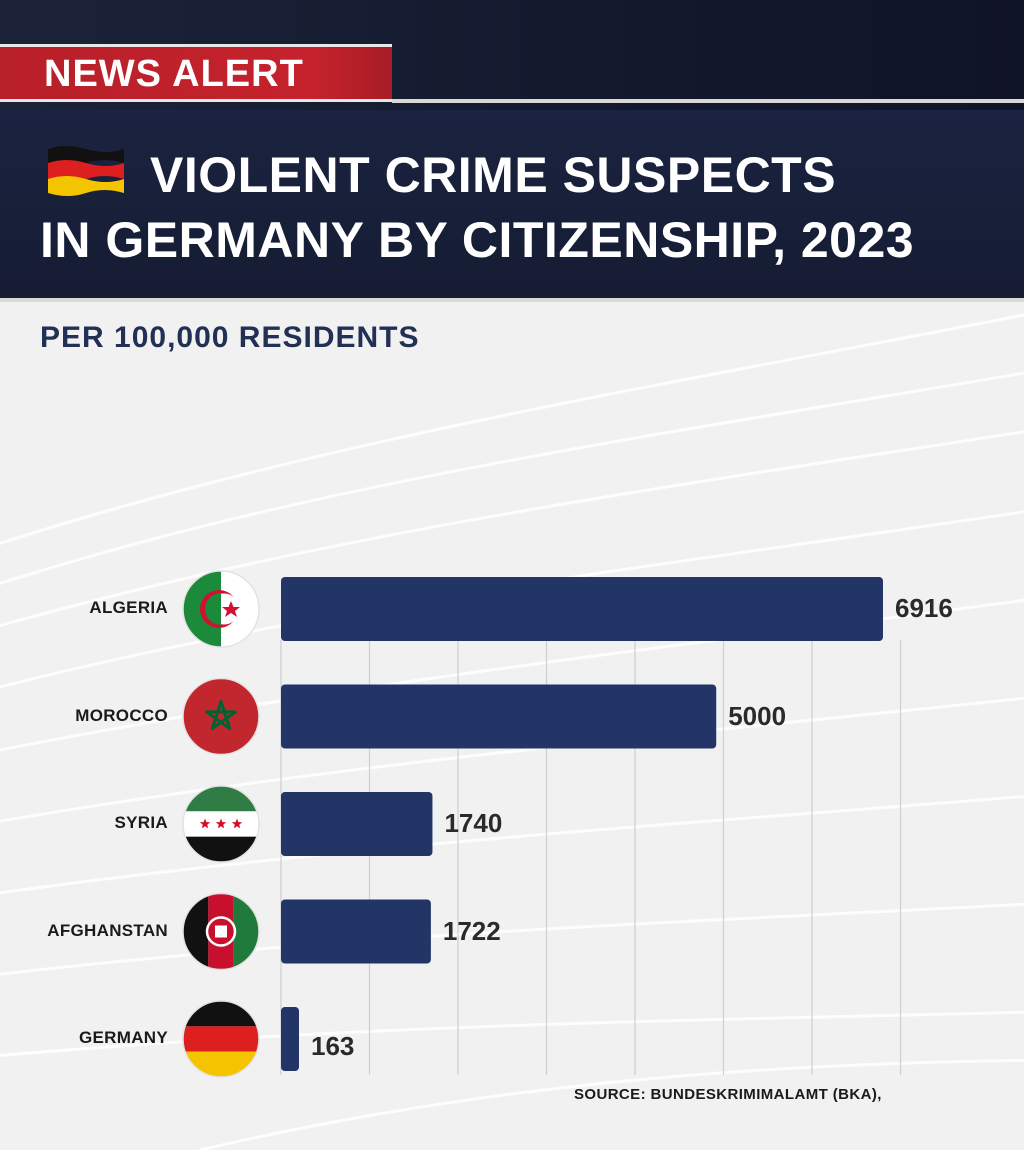  Describe the element at coordinates (477, 240) in the screenshot. I see `chart-title-line2: IN GERMANY BY CITIZENSHIP, 2023` at that location.